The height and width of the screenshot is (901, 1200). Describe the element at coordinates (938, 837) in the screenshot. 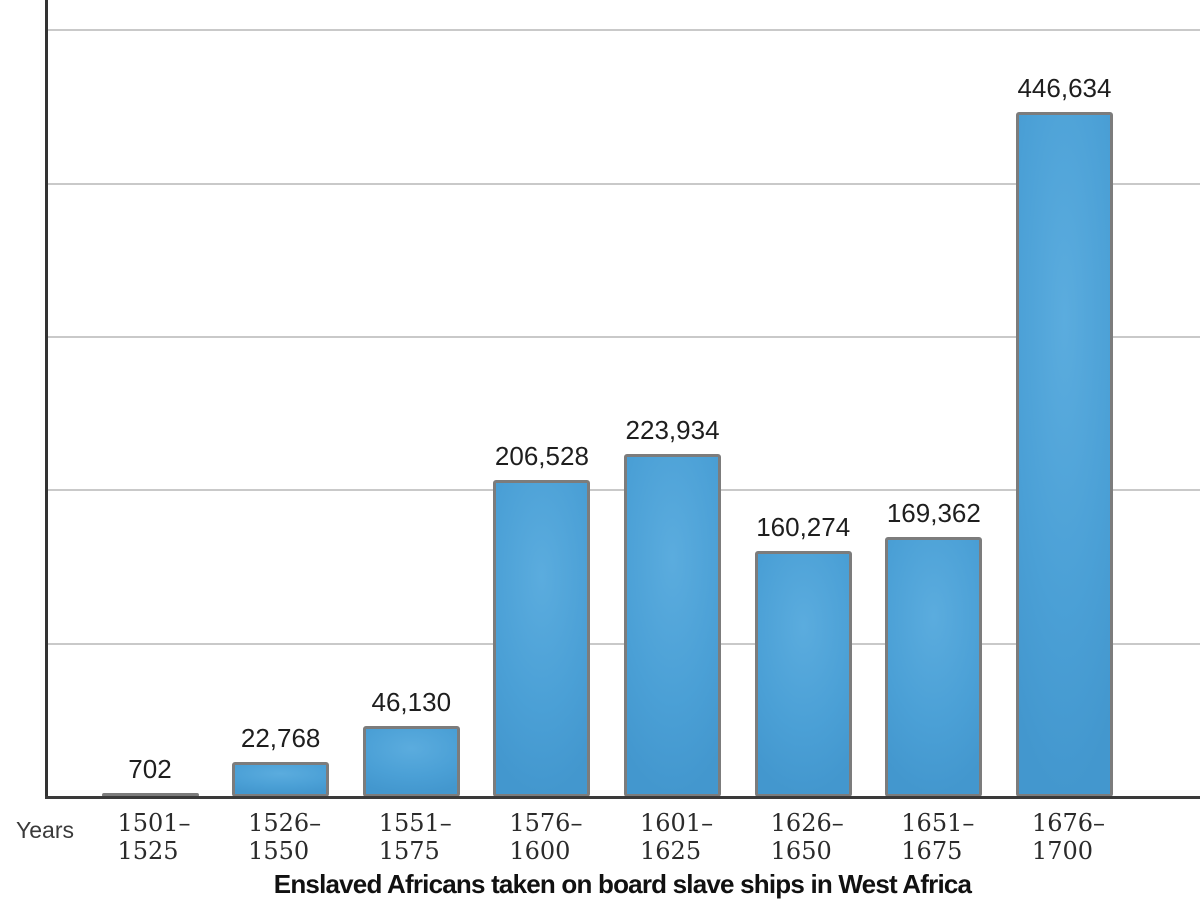

I see `x-tick-label: 1651– 1675` at that location.